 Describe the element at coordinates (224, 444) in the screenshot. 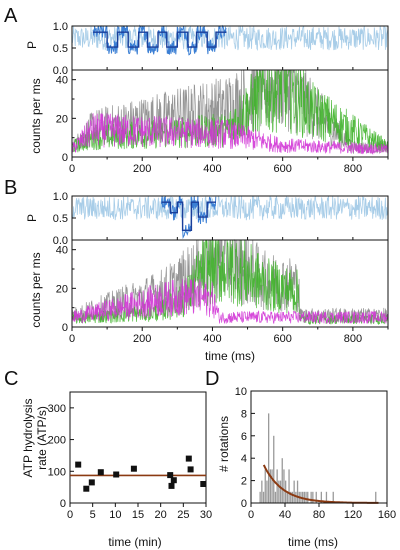

I see `d-ylabel: # rotations` at that location.